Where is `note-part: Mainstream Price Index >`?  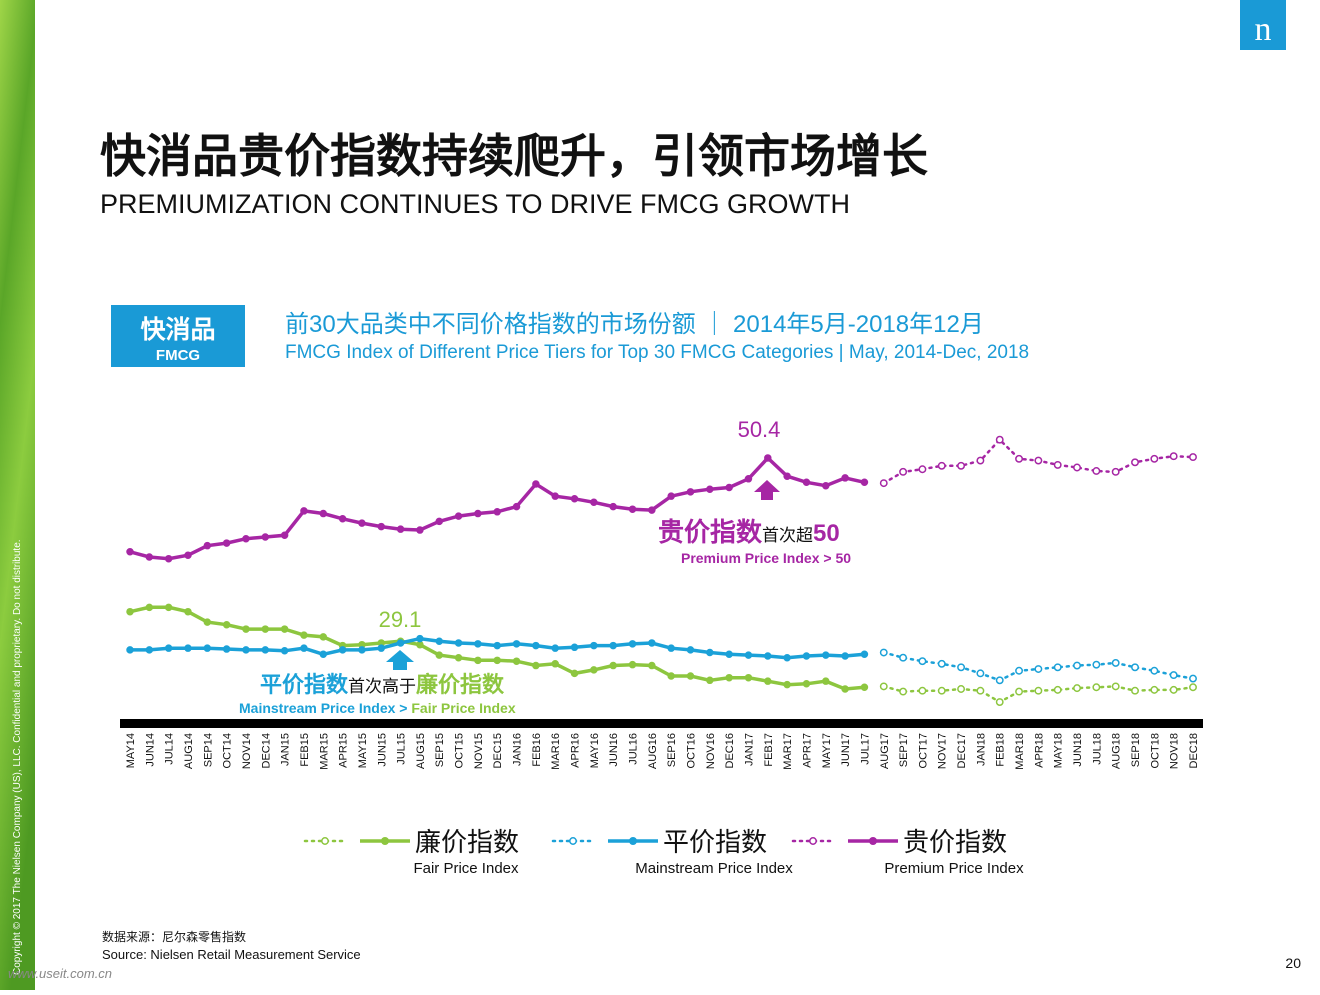 note-part: Mainstream Price Index > is located at coordinates (323, 708).